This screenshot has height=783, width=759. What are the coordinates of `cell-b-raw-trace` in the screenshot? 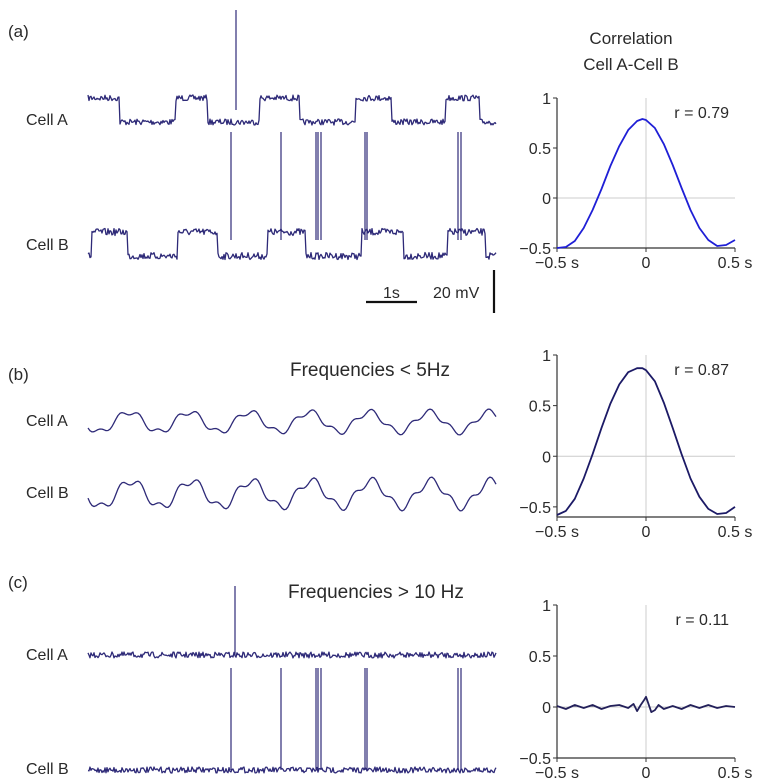 It's located at (292, 244).